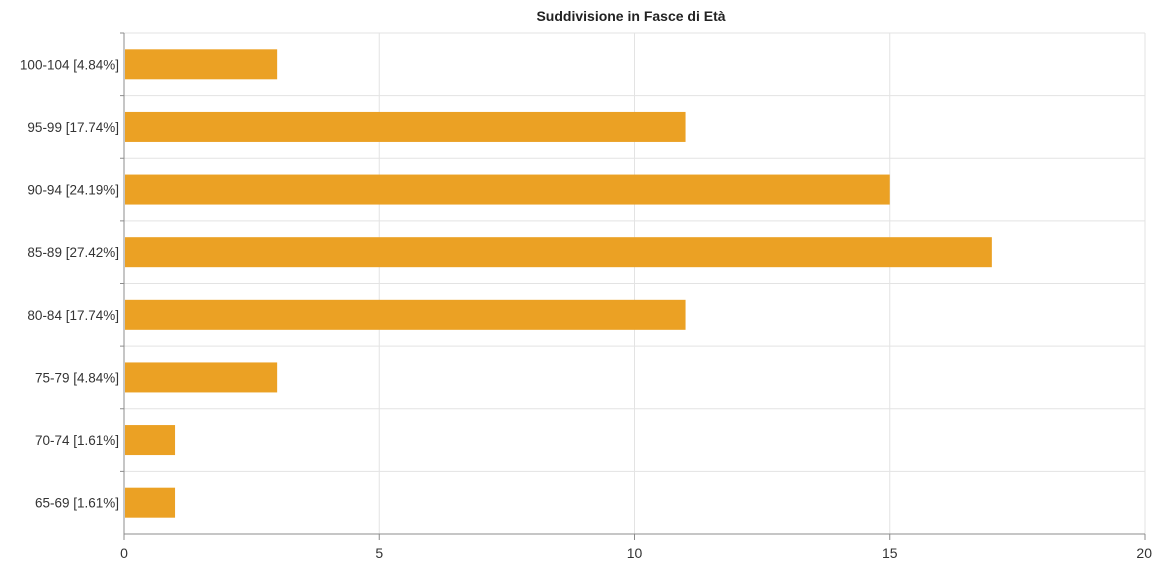 This screenshot has height=564, width=1153. I want to click on category-label: 65-69 [1.61%], so click(77, 503).